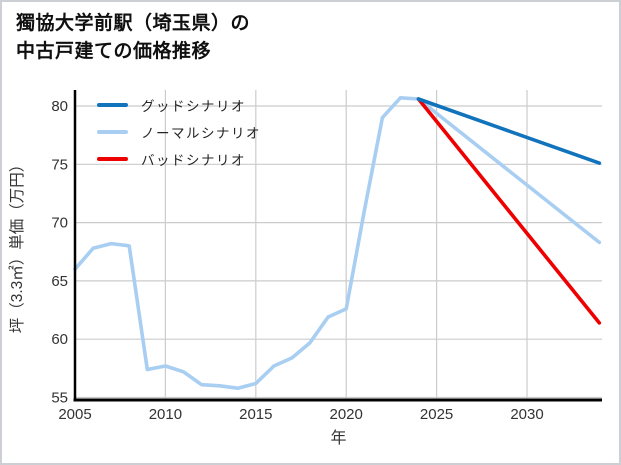 The height and width of the screenshot is (465, 621). What do you see at coordinates (338, 438) in the screenshot?
I see `x-axis-title: 年` at bounding box center [338, 438].